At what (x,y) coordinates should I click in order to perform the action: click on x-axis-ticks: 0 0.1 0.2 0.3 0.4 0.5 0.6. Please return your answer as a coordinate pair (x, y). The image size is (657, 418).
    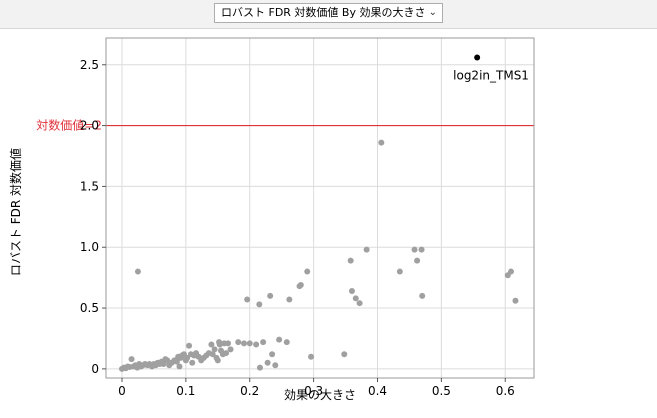
    Looking at the image, I should click on (316, 388).